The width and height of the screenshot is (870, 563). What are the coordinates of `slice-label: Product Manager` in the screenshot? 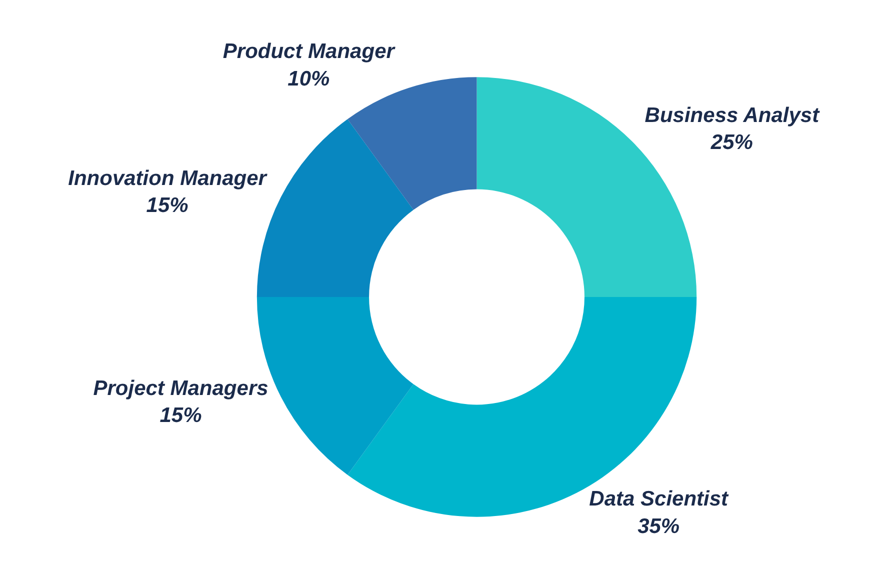 It's located at (309, 51).